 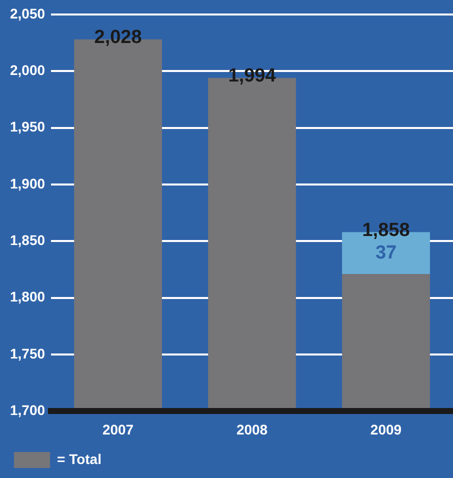 I want to click on y-tick-label: 2,000, so click(x=28, y=70).